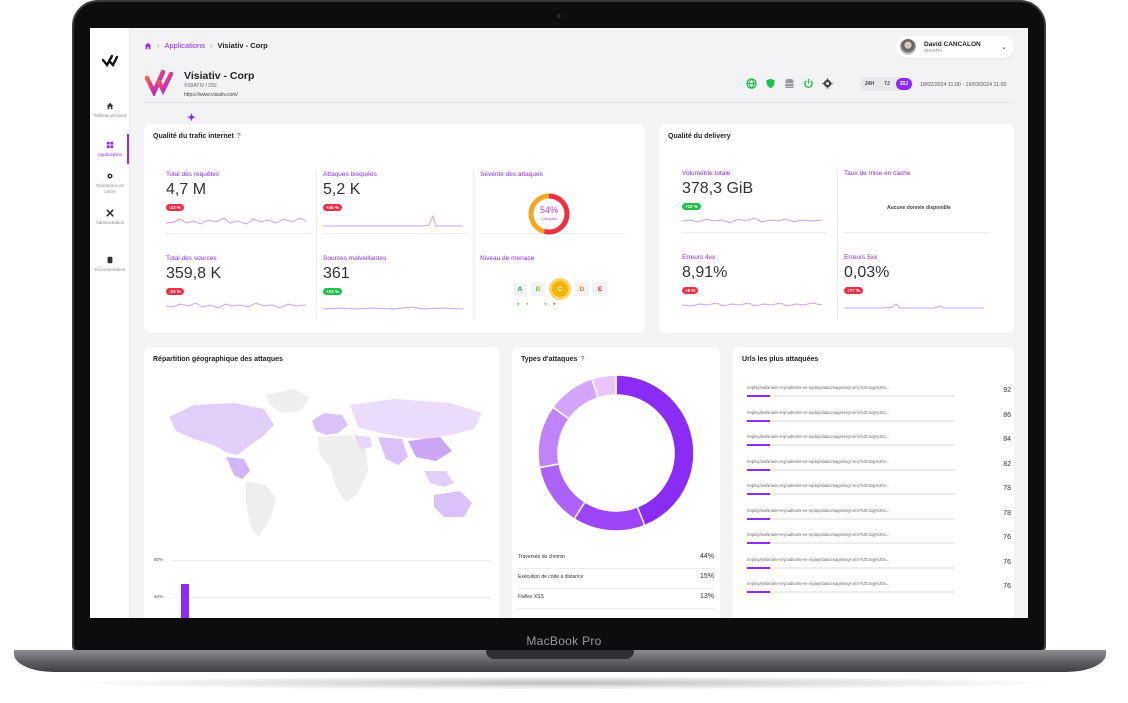 This screenshot has width=1128, height=703. I want to click on app-logo-icon, so click(159, 82).